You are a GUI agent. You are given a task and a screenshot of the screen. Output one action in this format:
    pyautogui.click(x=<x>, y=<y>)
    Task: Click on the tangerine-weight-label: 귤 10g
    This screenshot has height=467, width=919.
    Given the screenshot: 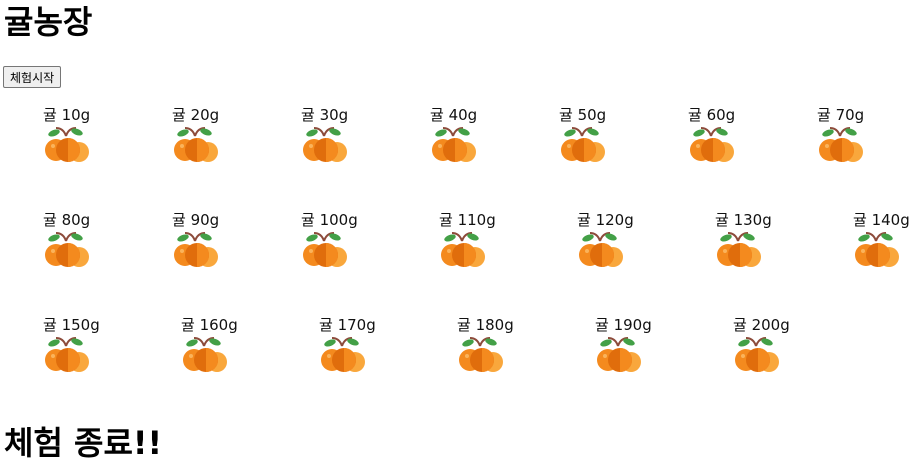 What is the action you would take?
    pyautogui.click(x=67, y=115)
    